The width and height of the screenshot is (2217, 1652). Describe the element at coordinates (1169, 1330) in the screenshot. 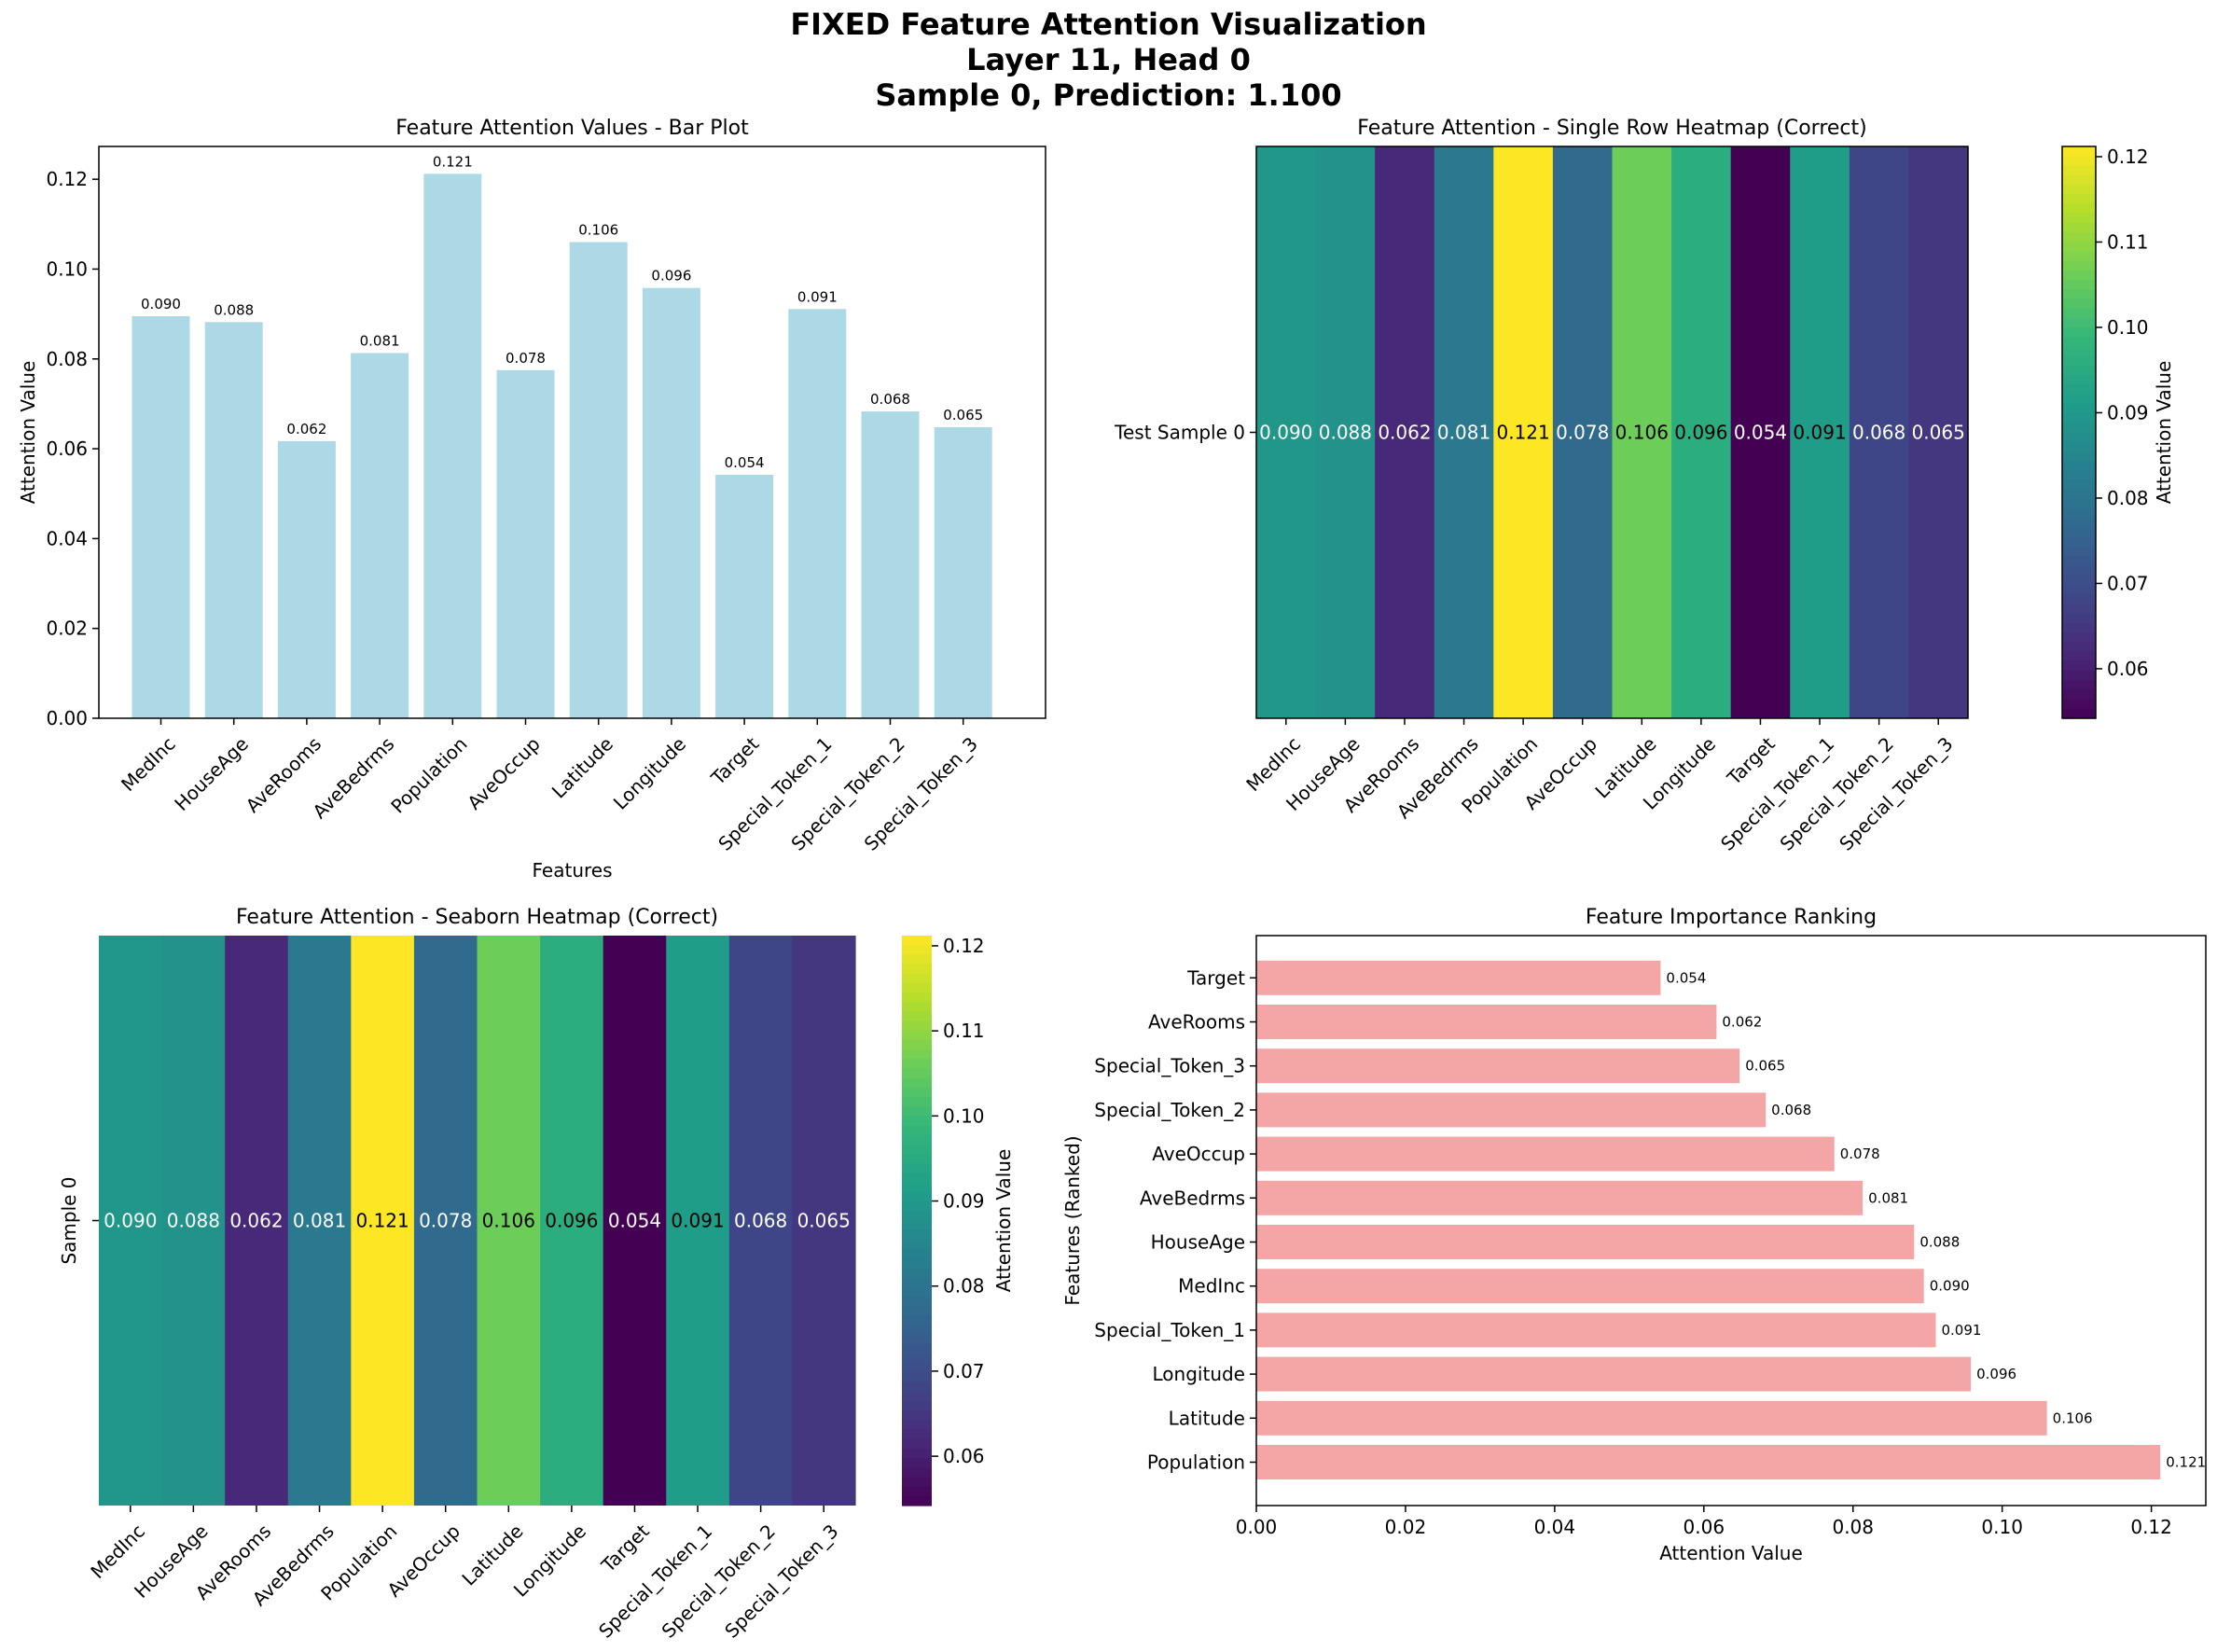

I see `ranking-ytick-label: Special_Token_1` at that location.